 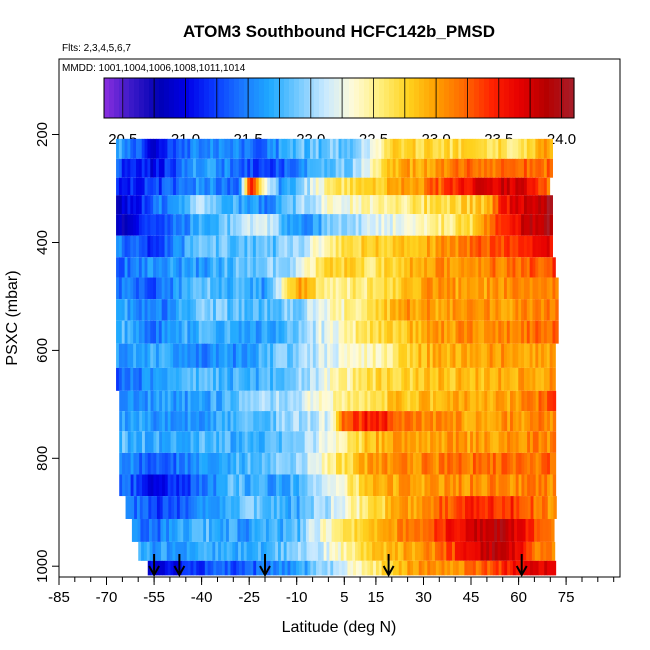 What do you see at coordinates (42, 134) in the screenshot?
I see `y-tick-label: 200` at bounding box center [42, 134].